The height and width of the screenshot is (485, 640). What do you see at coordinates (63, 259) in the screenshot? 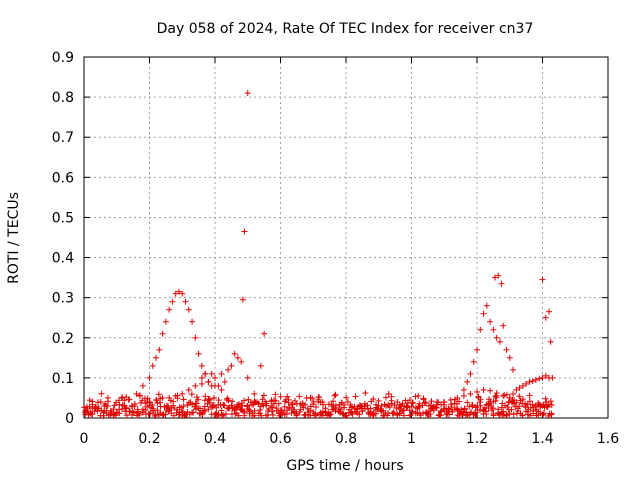
I see `y-tick-label: 0.4` at bounding box center [63, 259].